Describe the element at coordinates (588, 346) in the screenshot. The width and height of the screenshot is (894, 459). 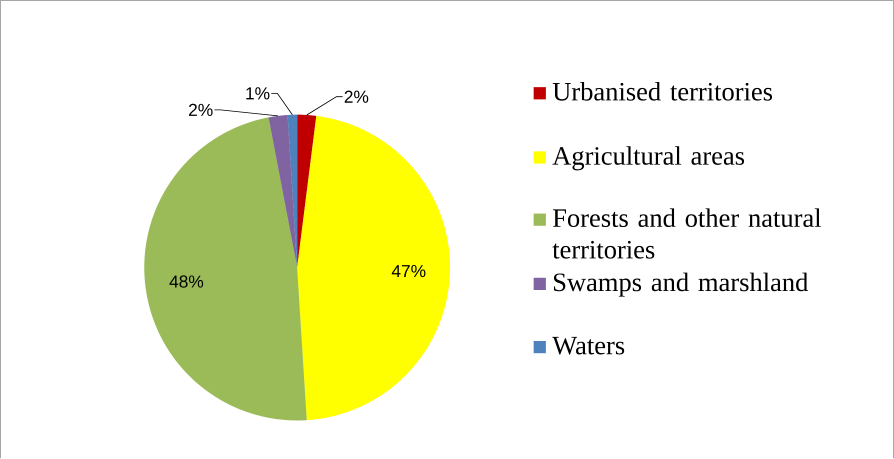
I see `legend-label: Waters` at that location.